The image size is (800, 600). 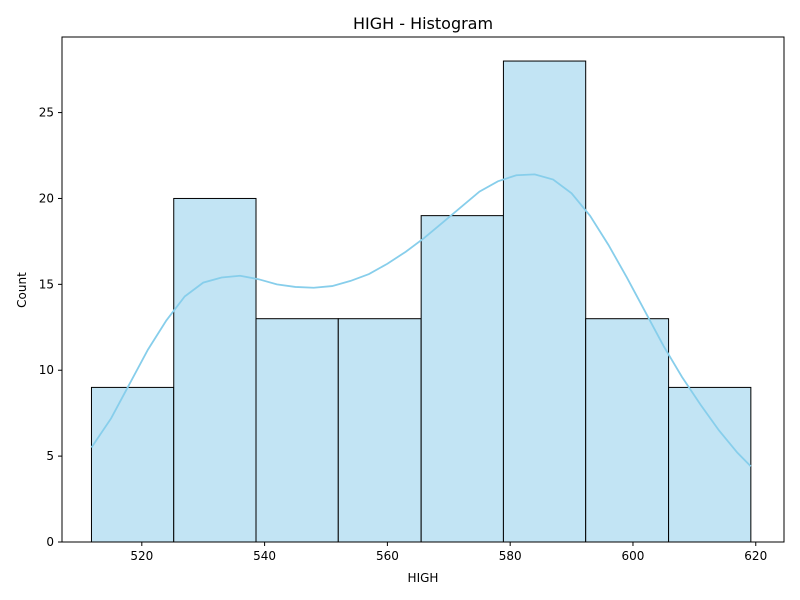 I want to click on x-tick-label: 560, so click(x=387, y=556).